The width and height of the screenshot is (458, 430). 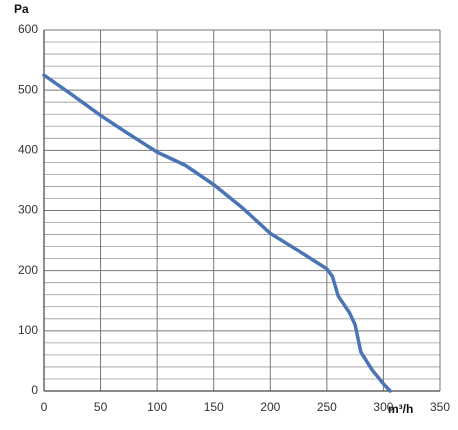 I want to click on y-tick-label: 200, so click(x=28, y=270).